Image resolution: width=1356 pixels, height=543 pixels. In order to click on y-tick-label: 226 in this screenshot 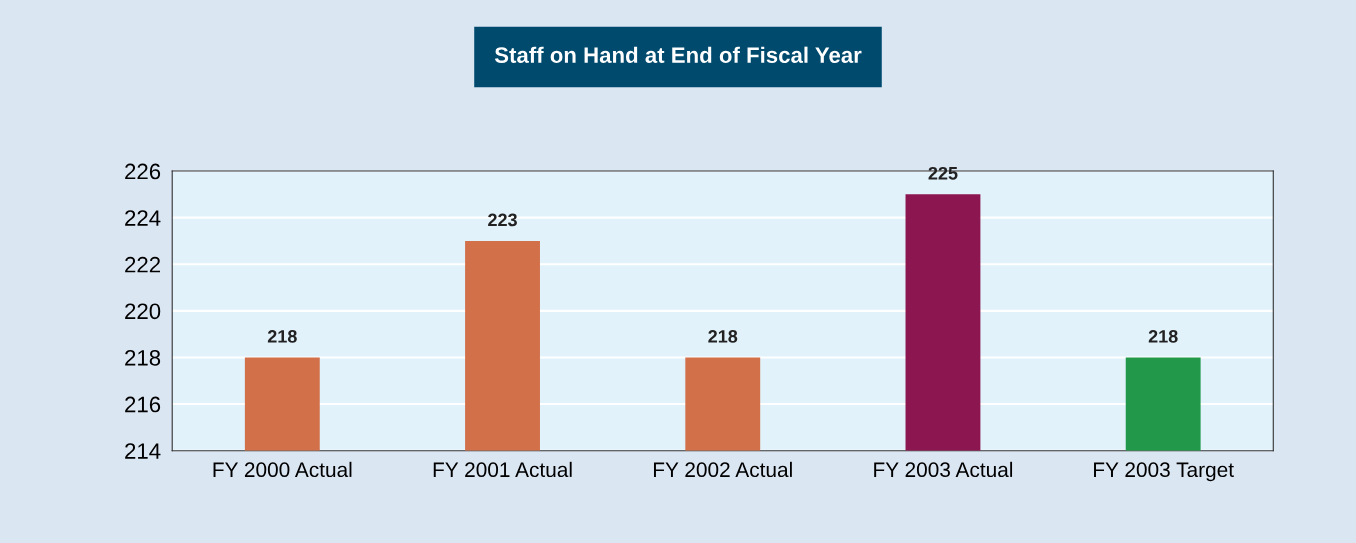, I will do `click(143, 171)`.